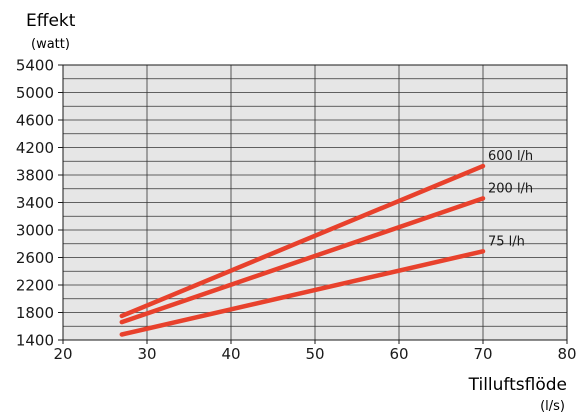 The height and width of the screenshot is (417, 583). I want to click on x-axis-unit: (l/s), so click(552, 406).